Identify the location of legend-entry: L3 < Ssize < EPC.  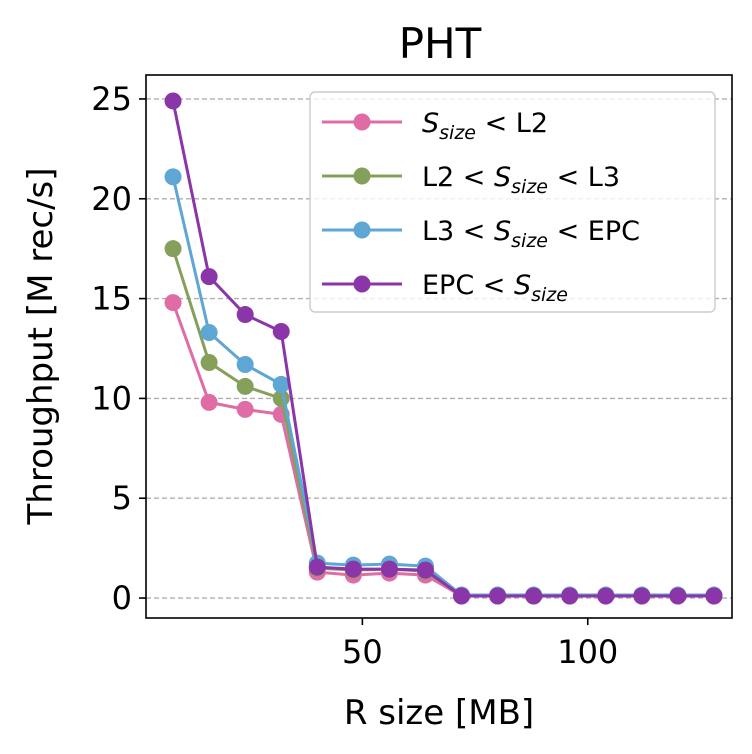
(481, 234).